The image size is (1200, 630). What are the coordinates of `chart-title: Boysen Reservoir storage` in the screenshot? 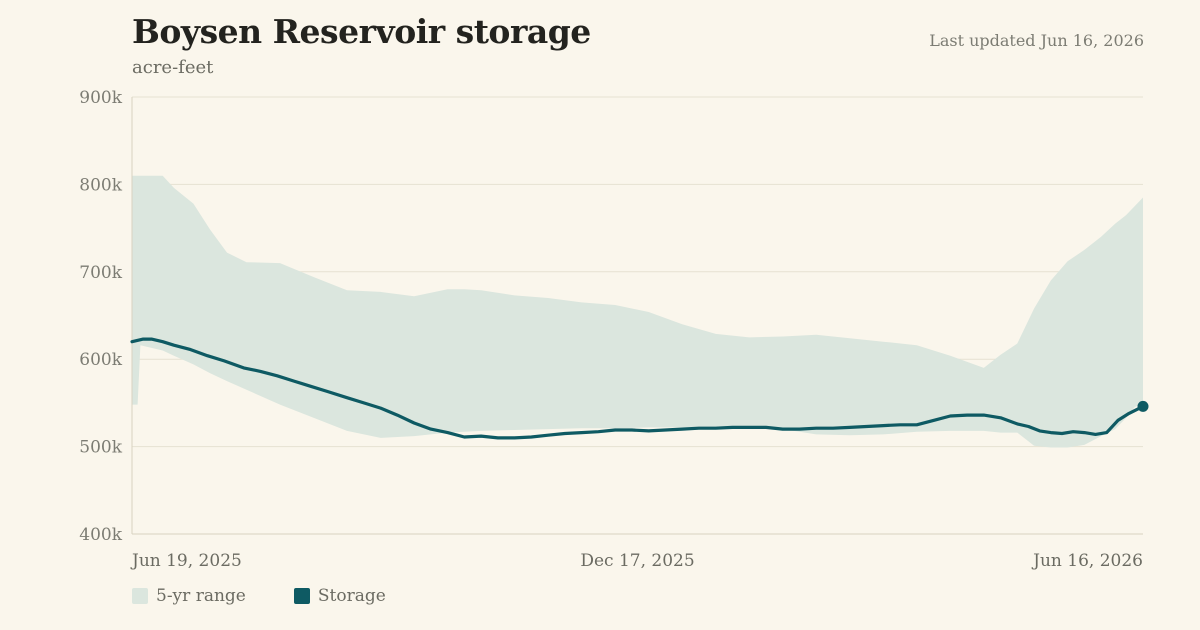 It's located at (361, 31).